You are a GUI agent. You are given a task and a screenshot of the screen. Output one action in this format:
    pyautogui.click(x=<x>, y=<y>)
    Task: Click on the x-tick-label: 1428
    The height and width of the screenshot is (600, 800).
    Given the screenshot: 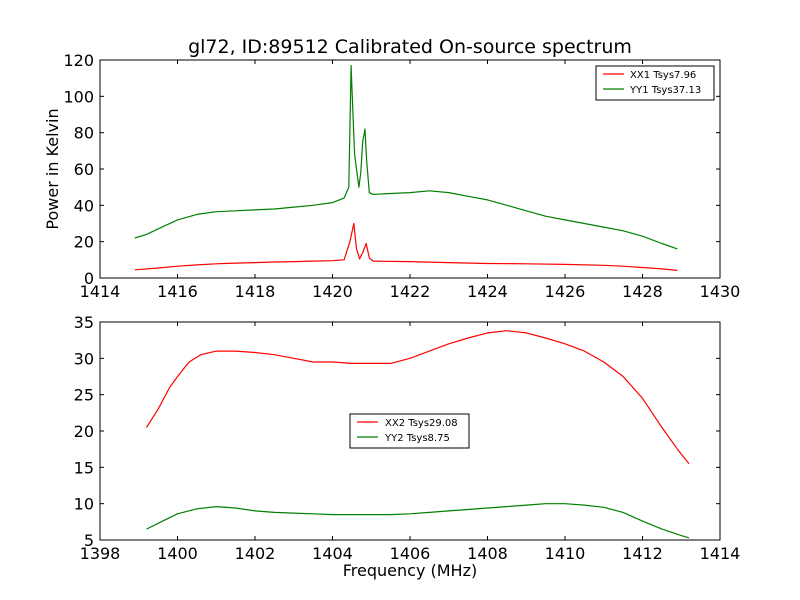 What is the action you would take?
    pyautogui.click(x=642, y=291)
    